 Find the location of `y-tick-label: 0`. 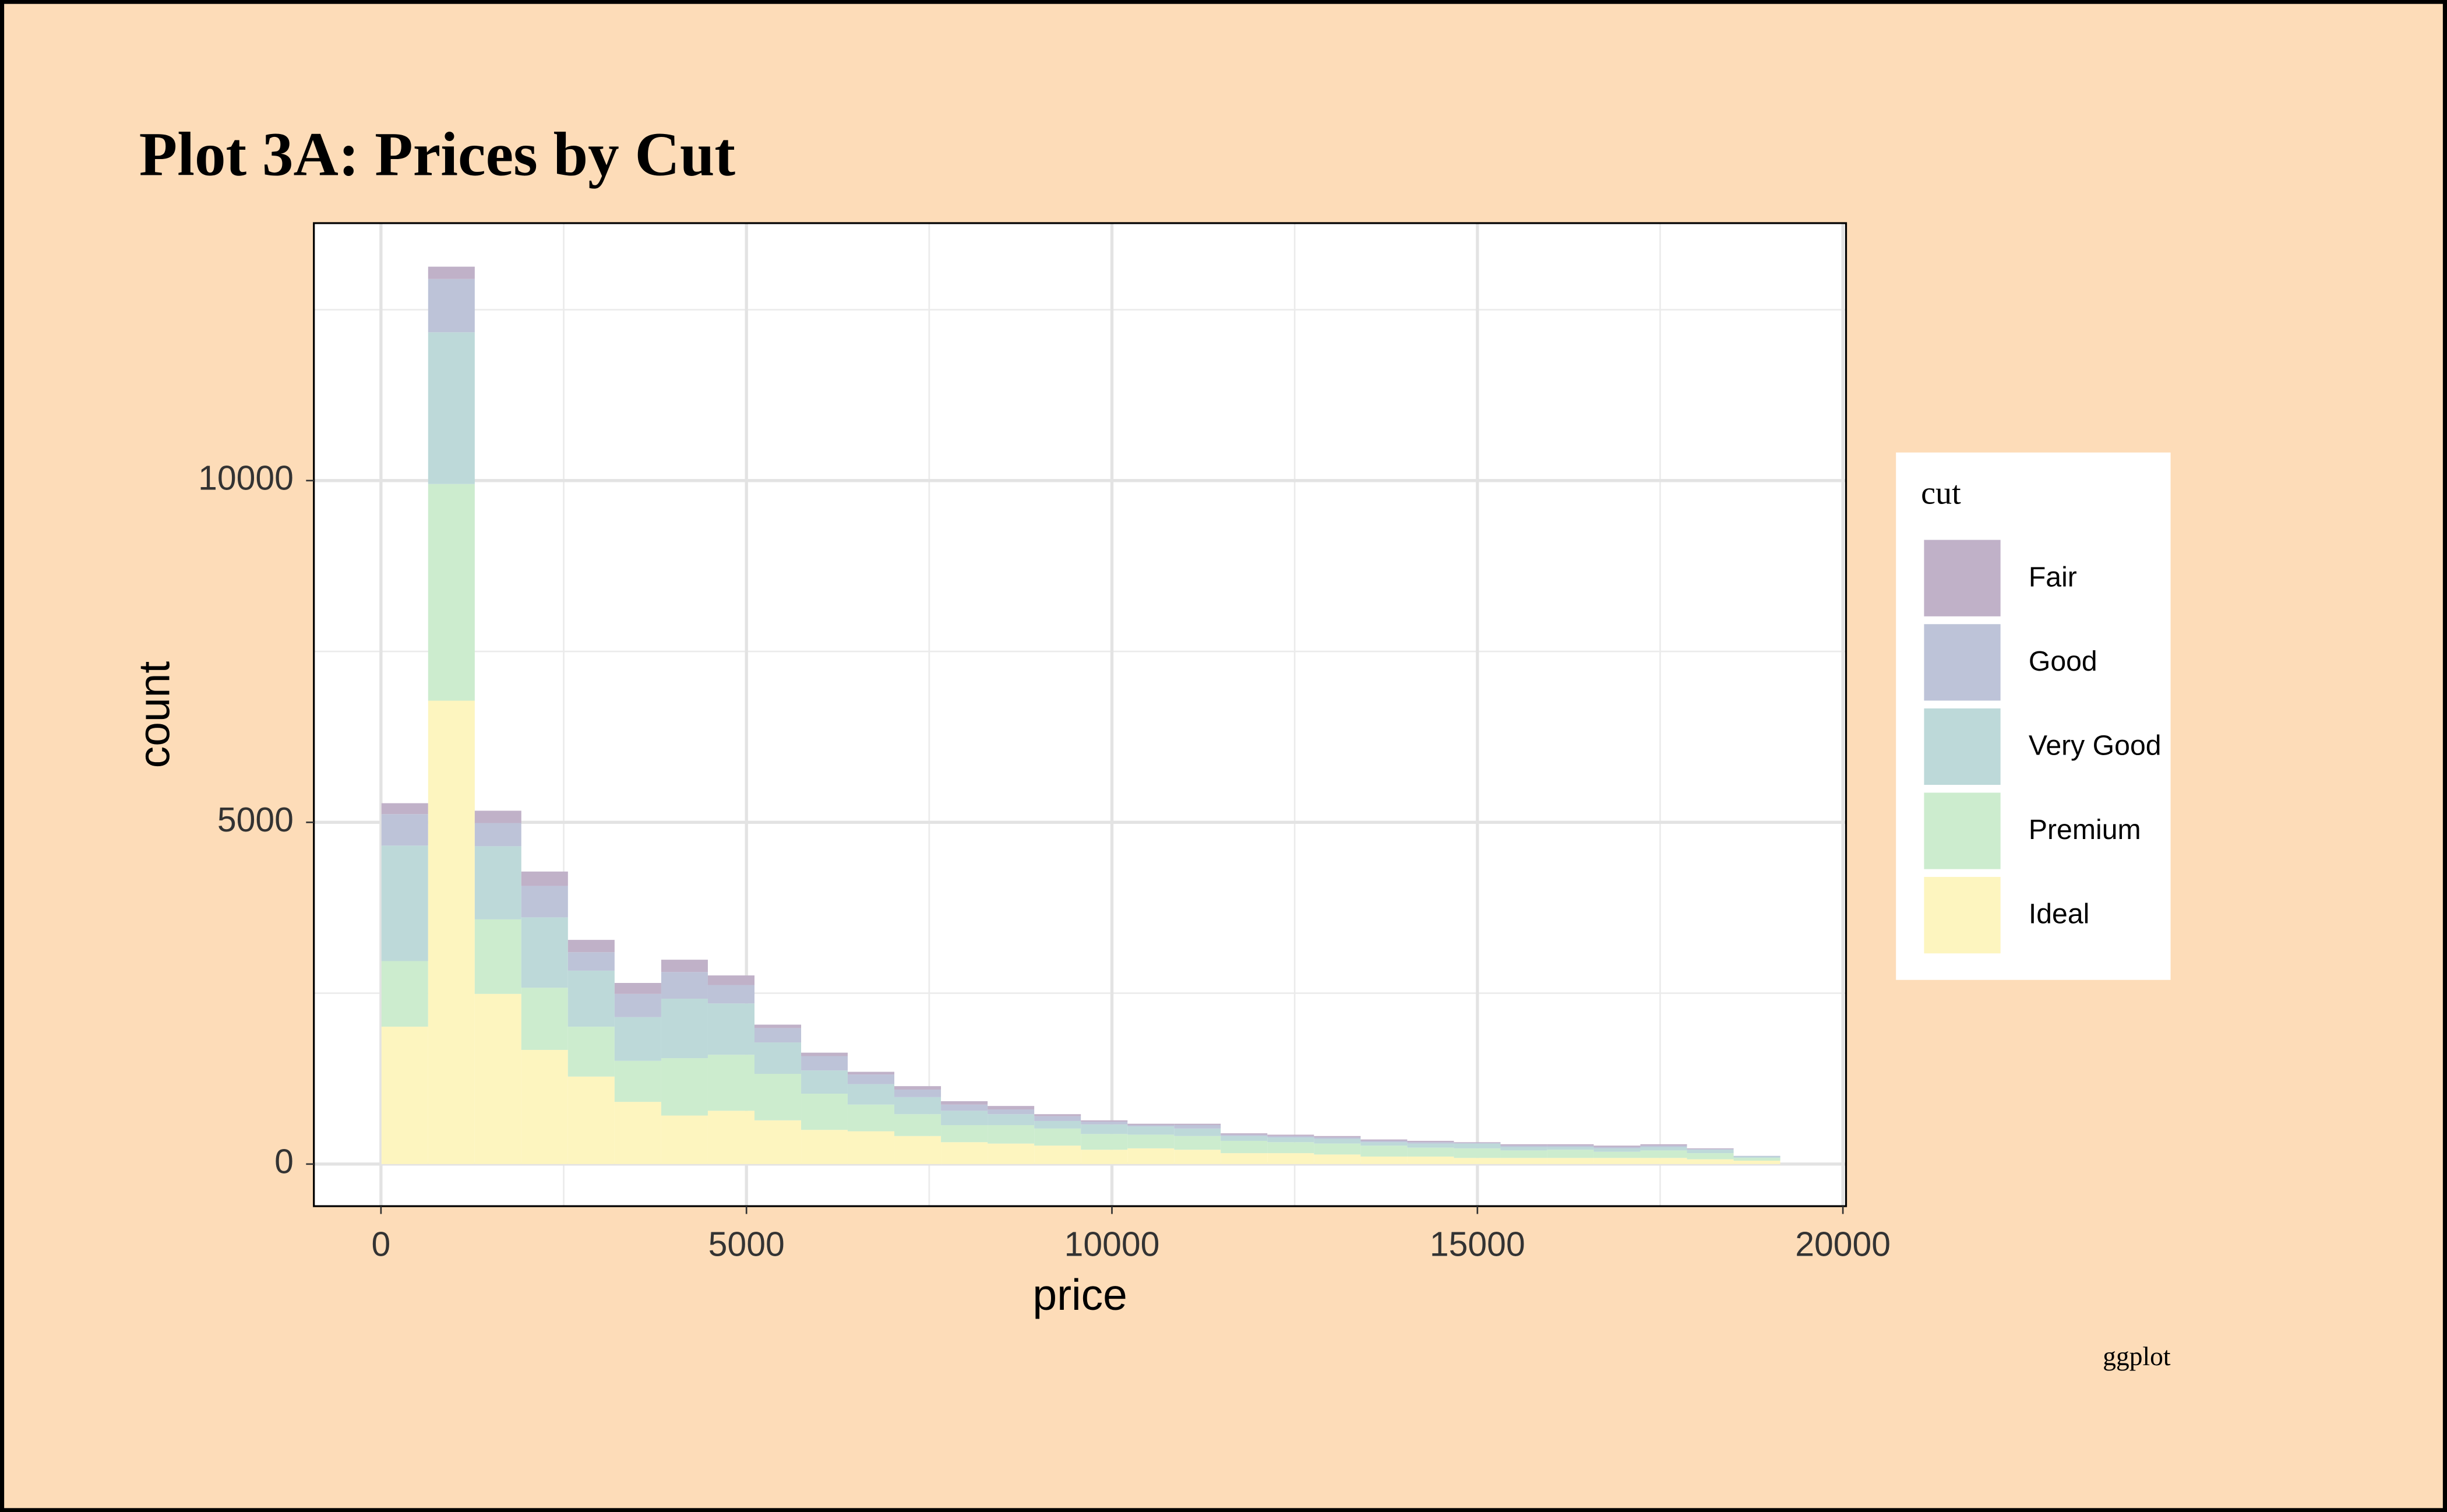

y-tick-label: 0 is located at coordinates (284, 1161).